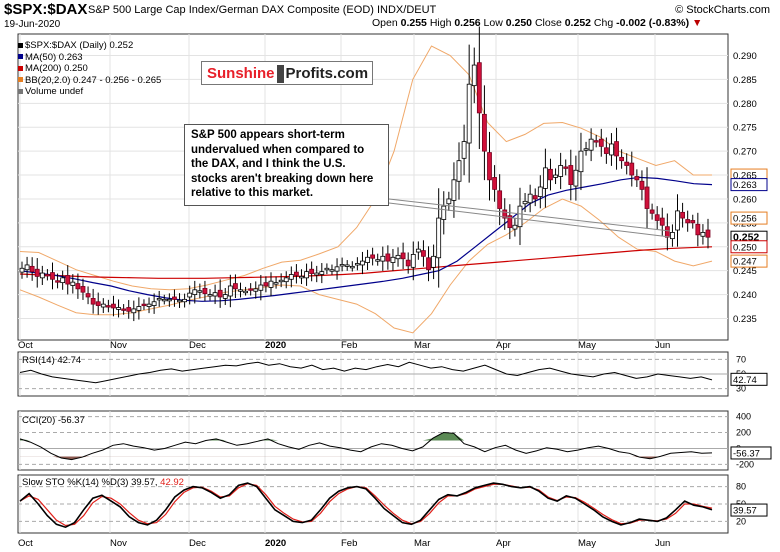 The width and height of the screenshot is (780, 552). I want to click on down-arrow-icon: ▼, so click(697, 23).